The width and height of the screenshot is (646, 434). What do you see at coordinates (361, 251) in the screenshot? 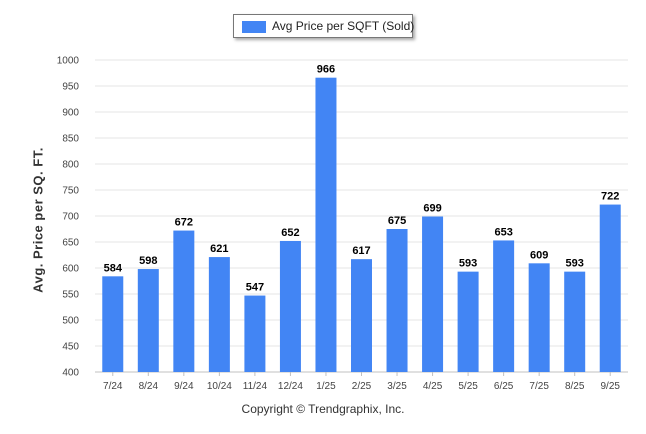
I see `data-label: 617` at bounding box center [361, 251].